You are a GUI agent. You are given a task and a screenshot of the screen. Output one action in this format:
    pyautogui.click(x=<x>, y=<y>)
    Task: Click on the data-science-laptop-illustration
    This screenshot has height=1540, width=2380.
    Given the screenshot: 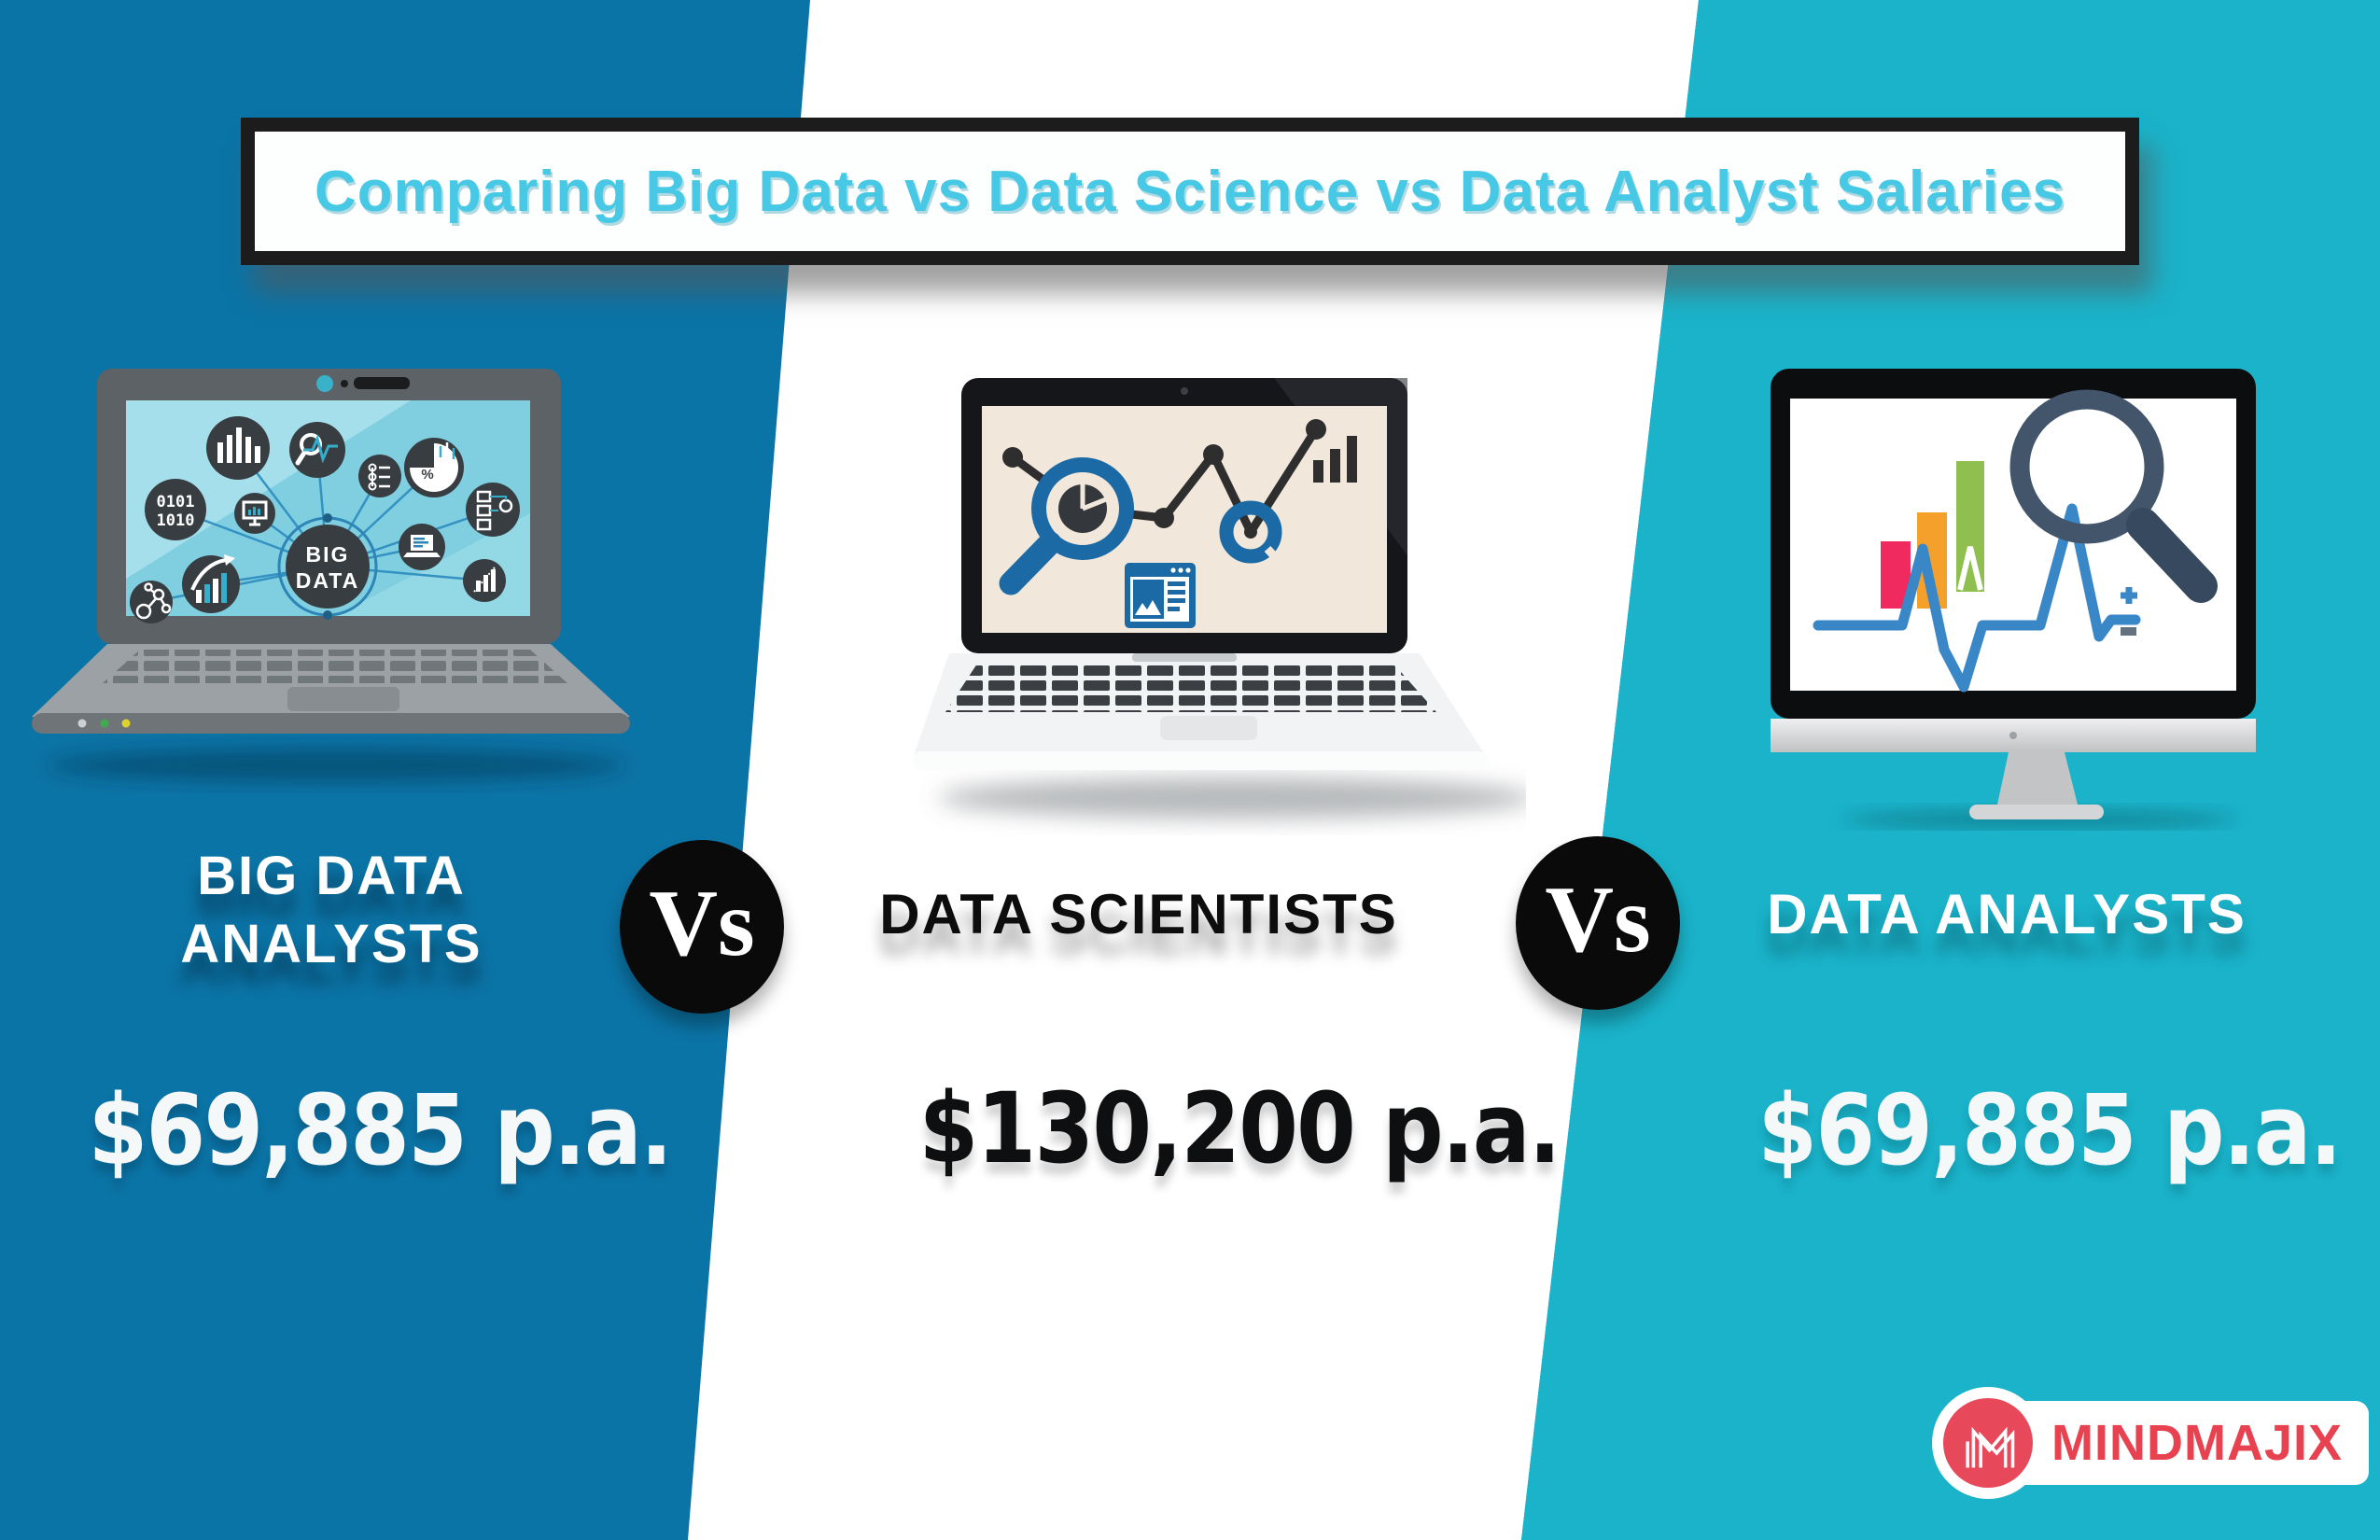 What is the action you would take?
    pyautogui.click(x=1219, y=598)
    